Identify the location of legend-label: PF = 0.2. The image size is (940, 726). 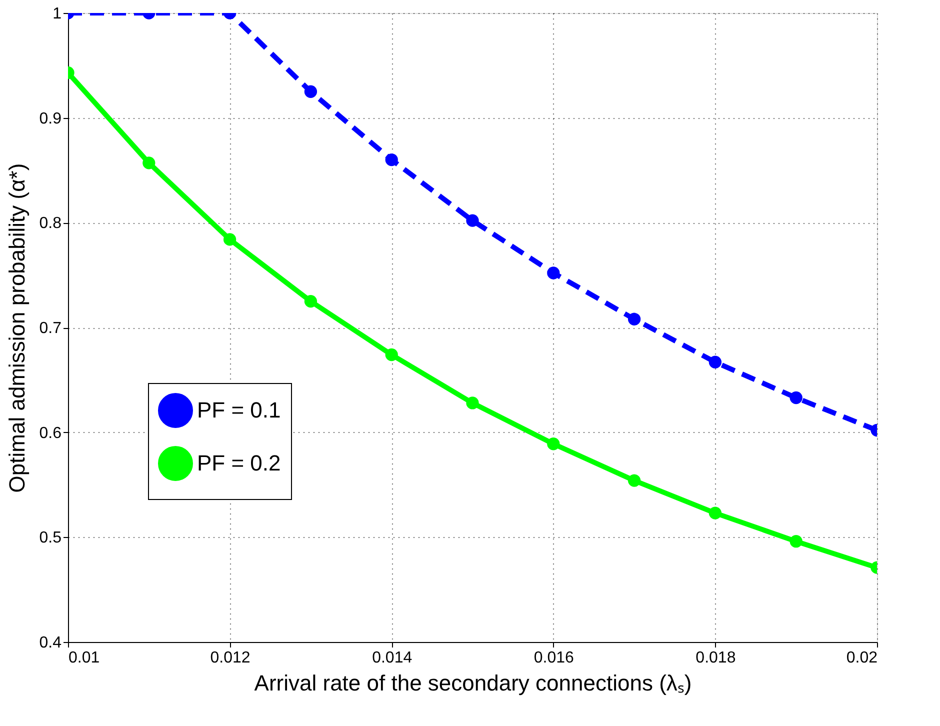
(239, 463).